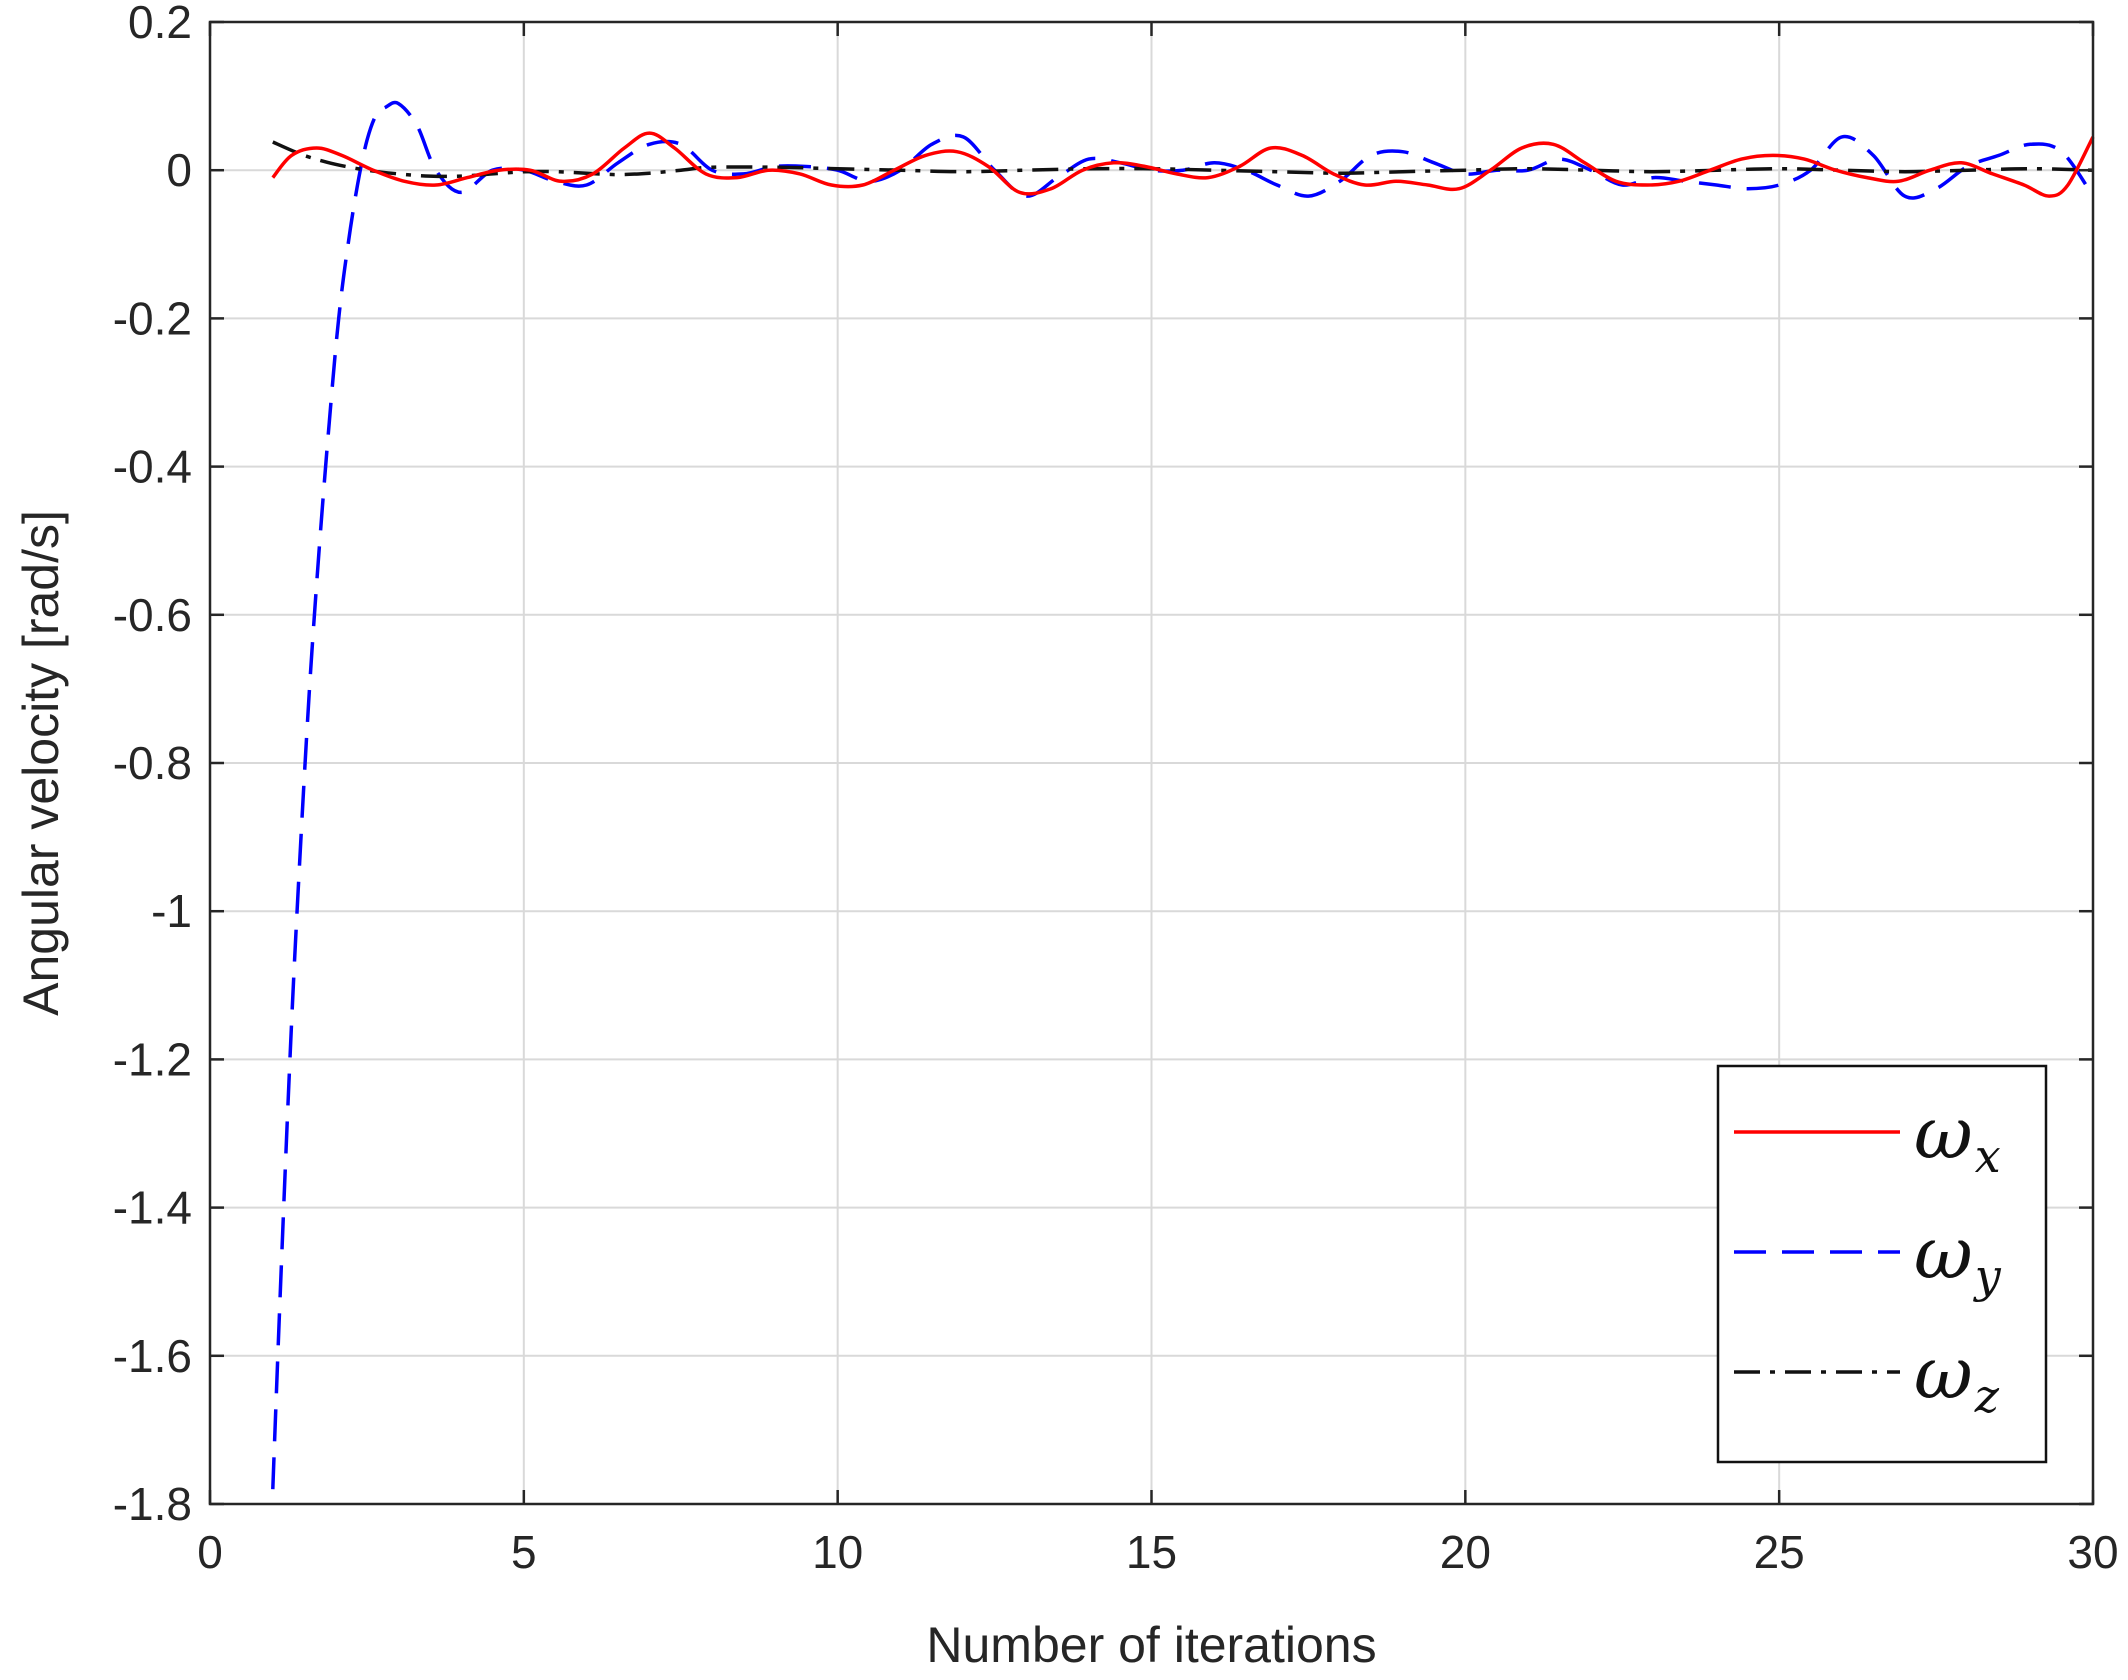  Describe the element at coordinates (1988, 1156) in the screenshot. I see `legend-subscript: x` at that location.